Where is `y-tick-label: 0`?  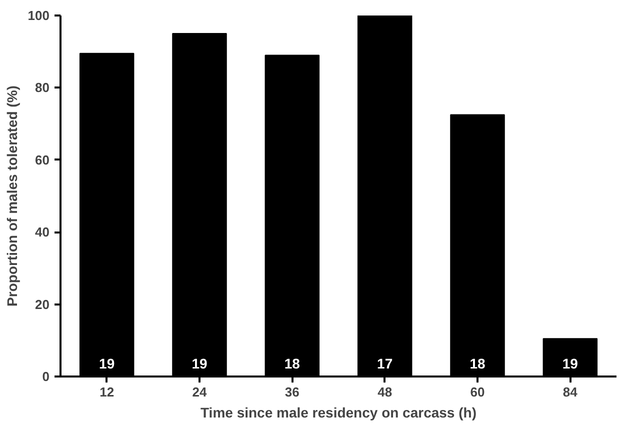 y-tick-label: 0 is located at coordinates (46, 376).